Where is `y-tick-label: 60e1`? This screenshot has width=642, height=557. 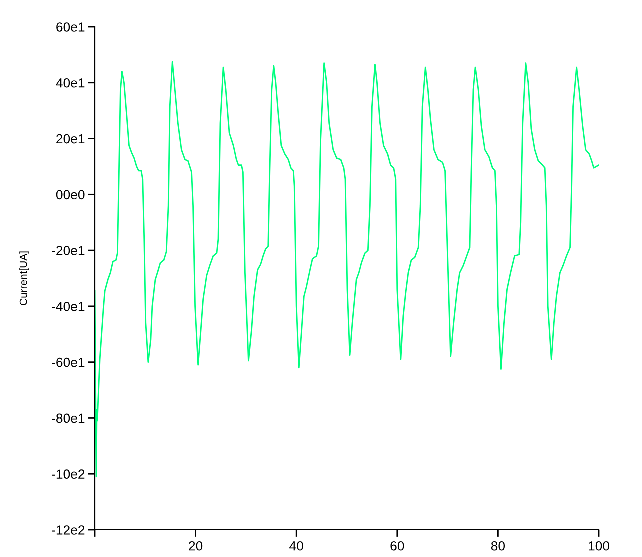
y-tick-label: 60e1 is located at coordinates (70, 27).